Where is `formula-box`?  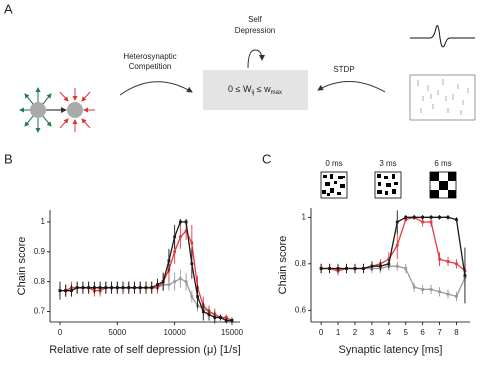
formula-box is located at coordinates (255, 90).